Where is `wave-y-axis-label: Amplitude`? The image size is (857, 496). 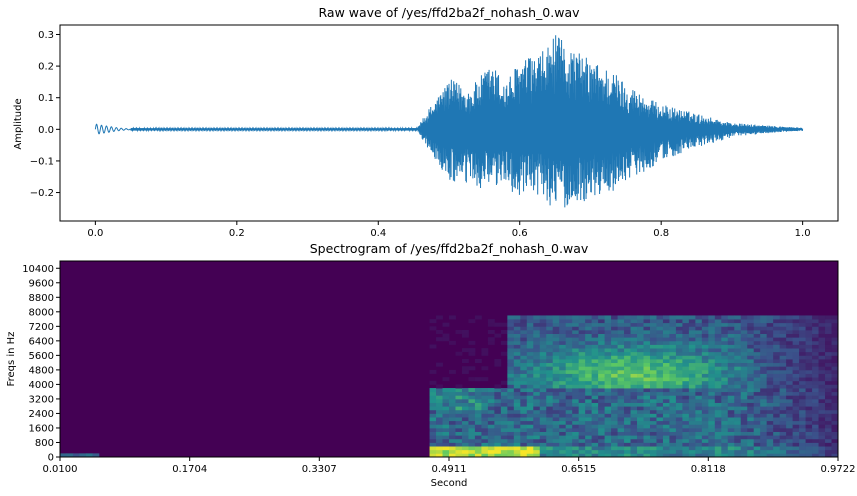
wave-y-axis-label: Amplitude is located at coordinates (18, 123).